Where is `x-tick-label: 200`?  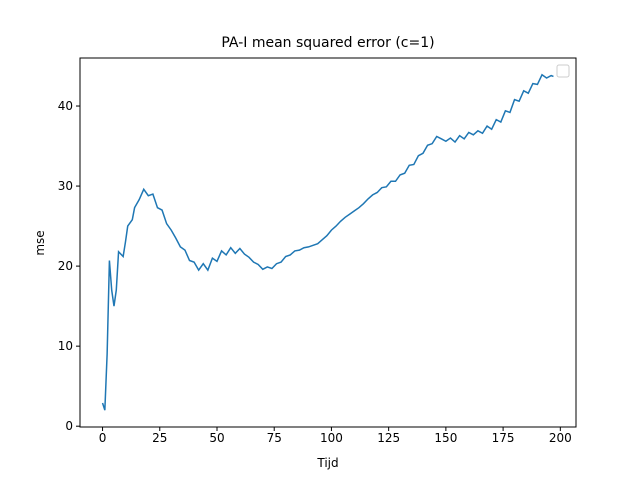
x-tick-label: 200 is located at coordinates (560, 438).